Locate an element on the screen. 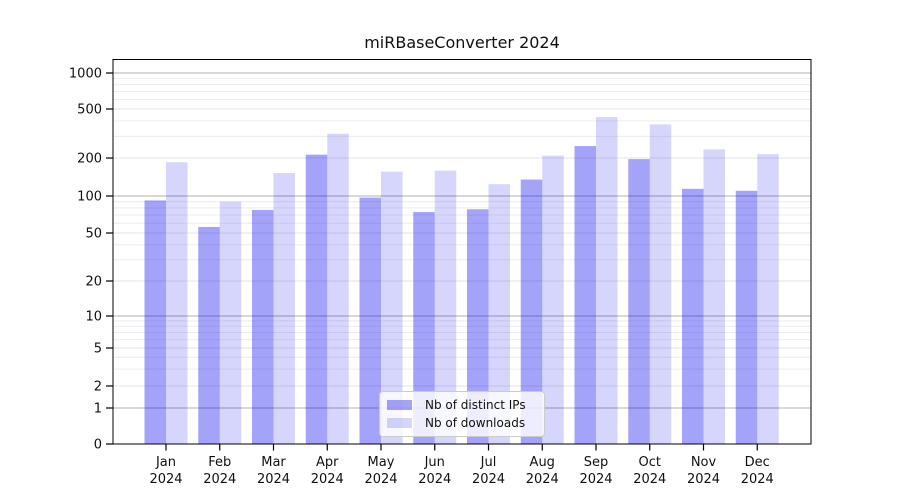 This screenshot has width=900, height=500. legend-item-downloads: Nb of downloads is located at coordinates (462, 423).